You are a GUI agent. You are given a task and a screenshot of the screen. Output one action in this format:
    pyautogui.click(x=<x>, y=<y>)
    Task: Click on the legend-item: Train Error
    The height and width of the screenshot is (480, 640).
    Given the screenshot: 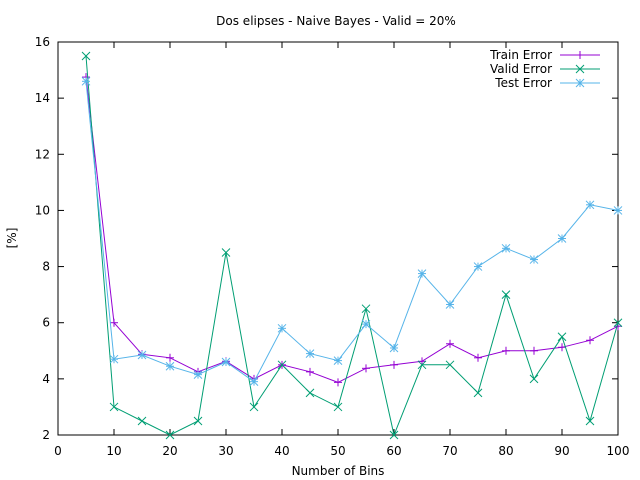 What is the action you would take?
    pyautogui.click(x=544, y=55)
    